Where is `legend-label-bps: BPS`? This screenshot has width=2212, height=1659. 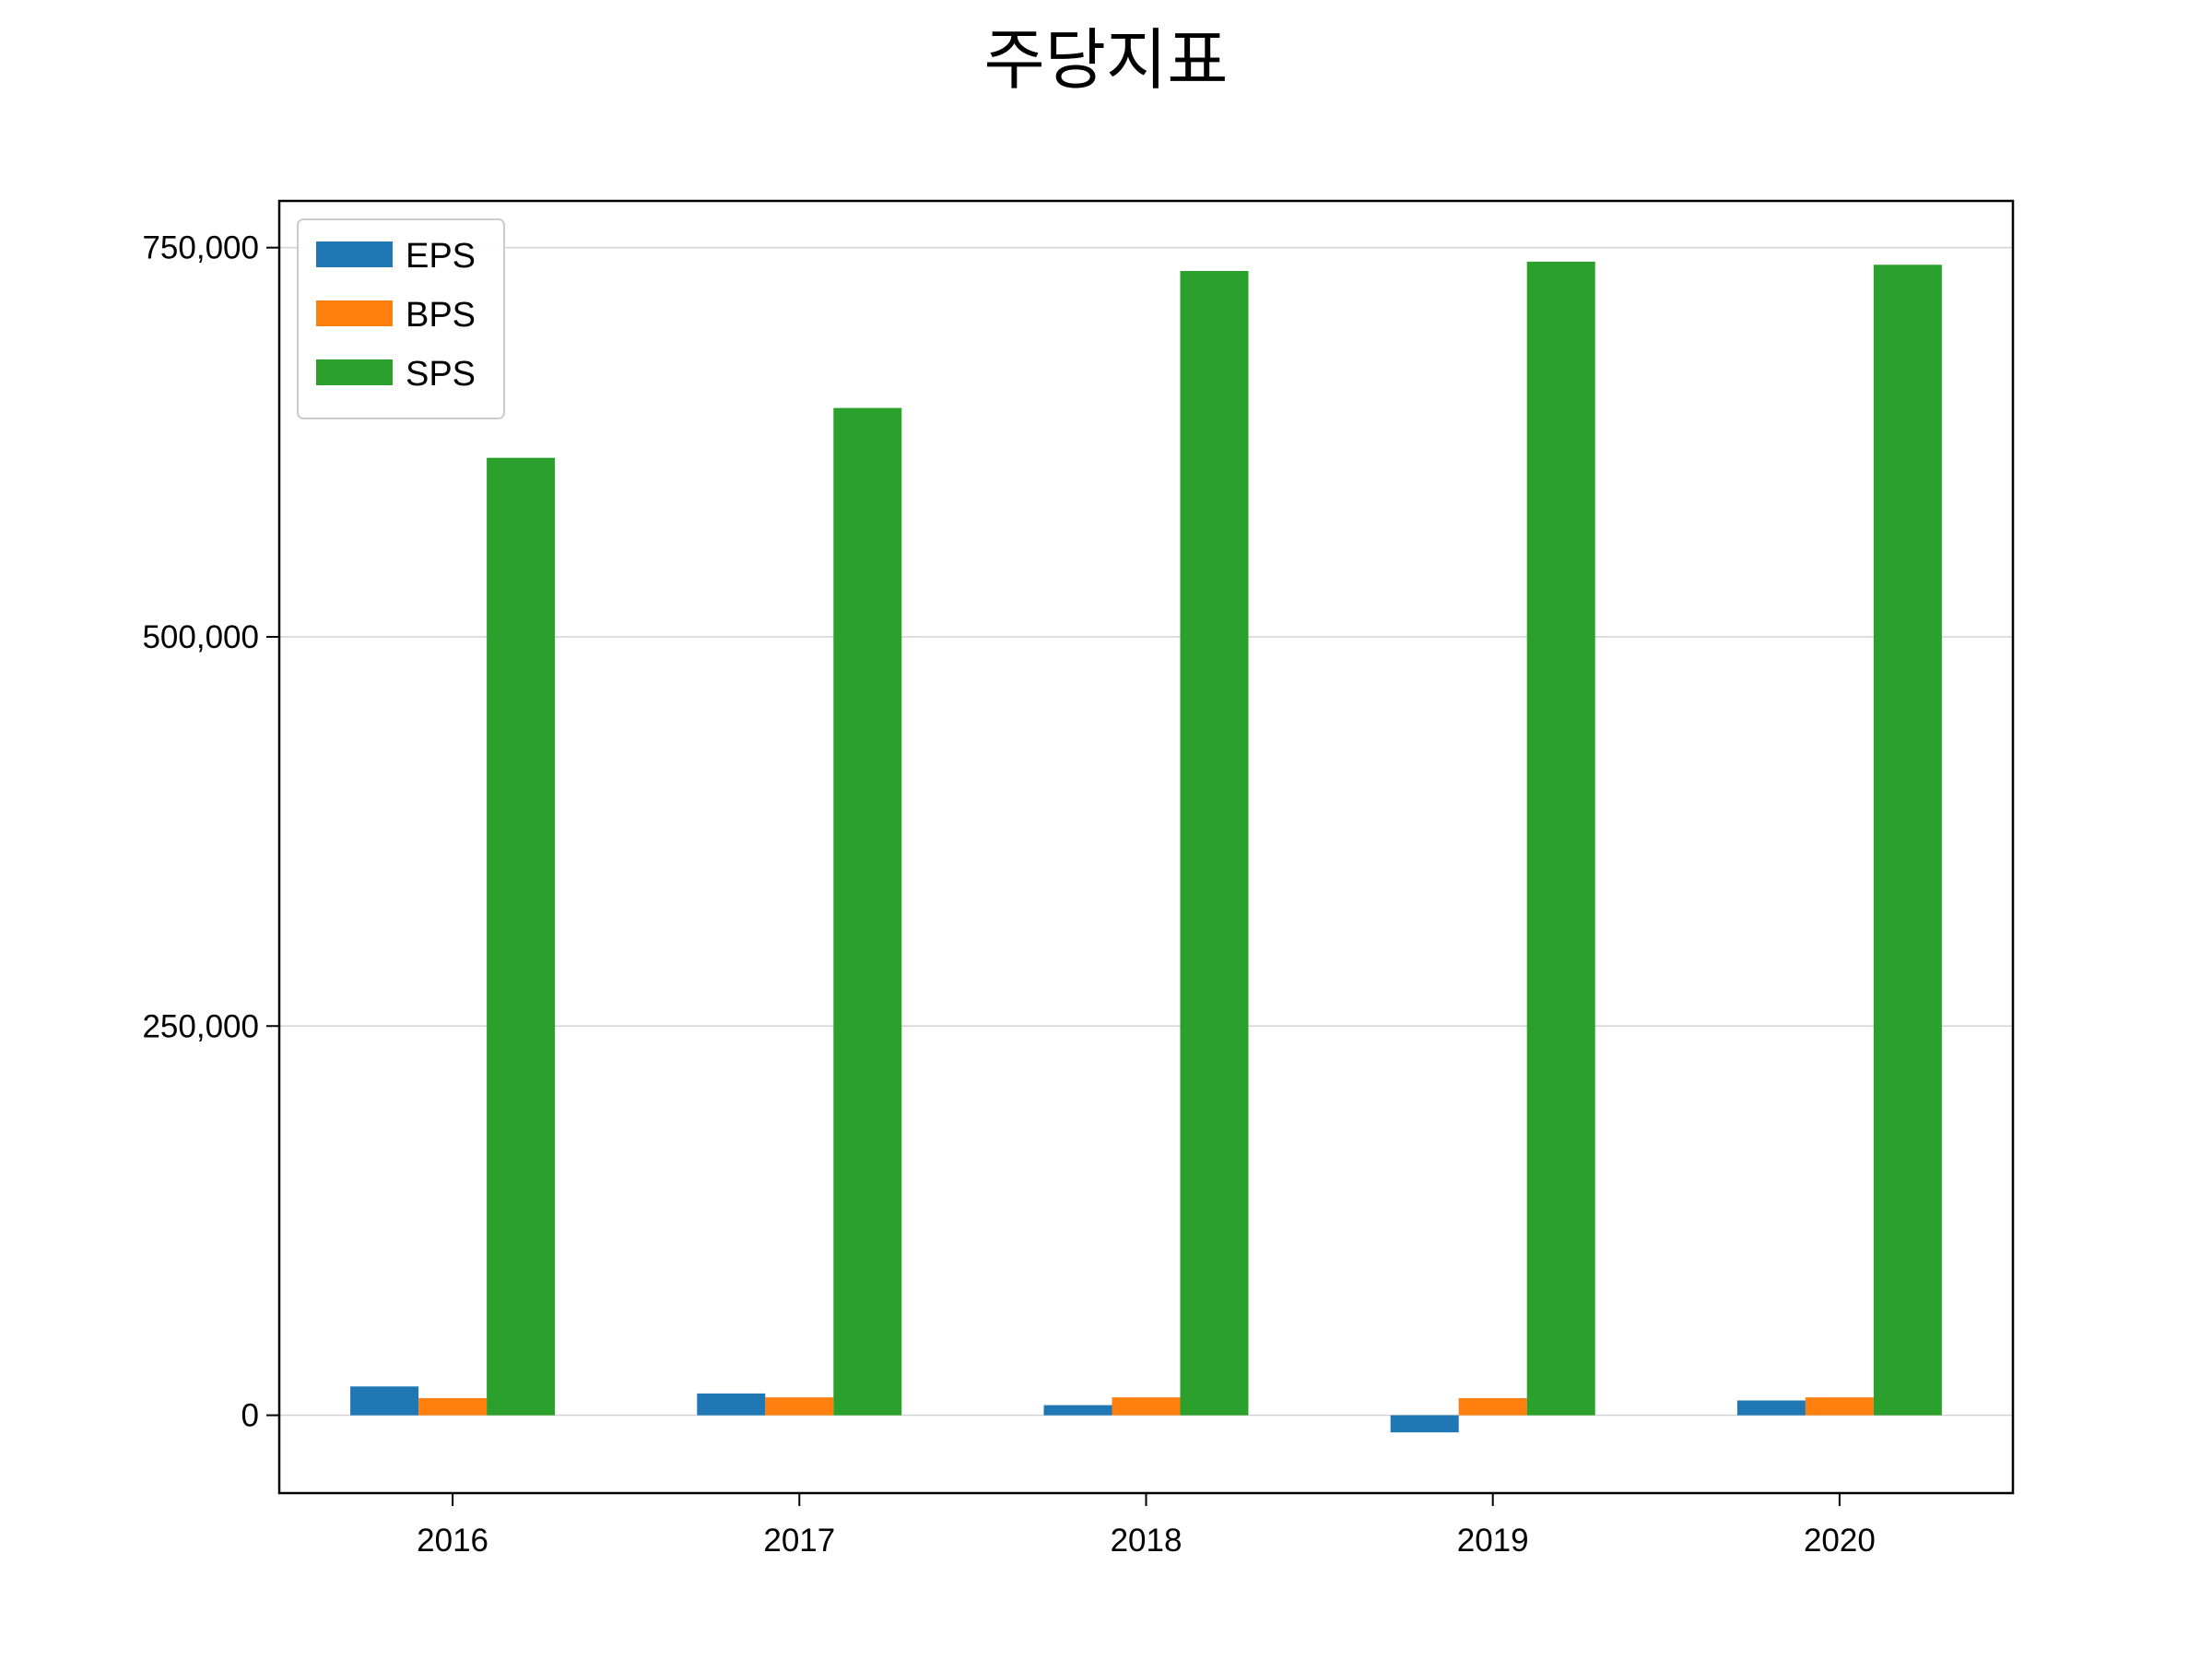 legend-label-bps: BPS is located at coordinates (441, 315).